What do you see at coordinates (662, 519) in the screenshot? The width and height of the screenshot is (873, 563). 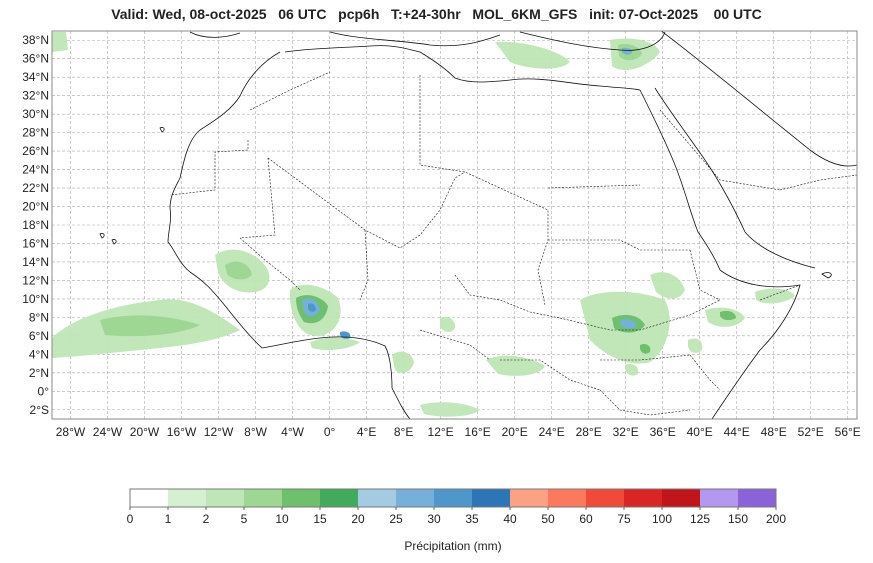 I see `colorbar-tick-label: 100` at bounding box center [662, 519].